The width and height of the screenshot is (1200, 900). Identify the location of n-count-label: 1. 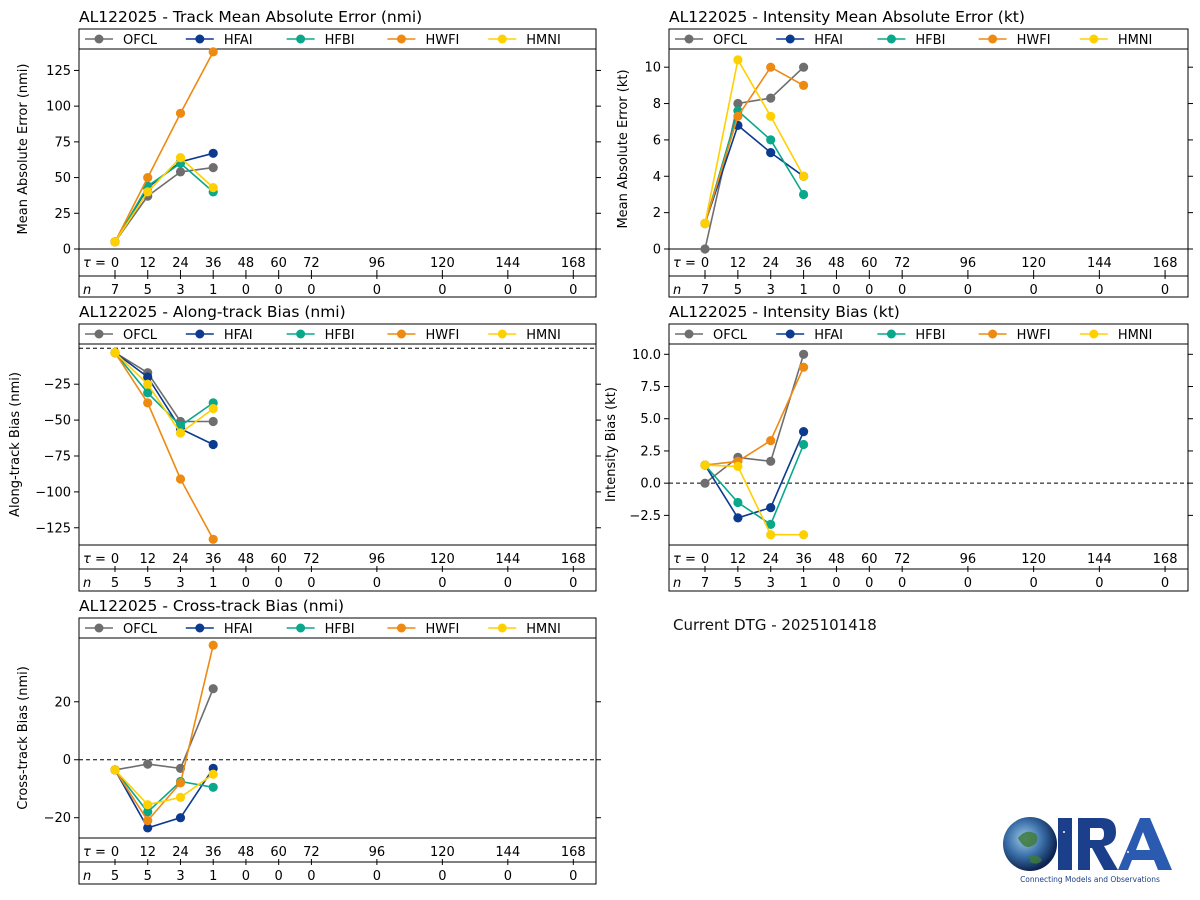
(213, 583).